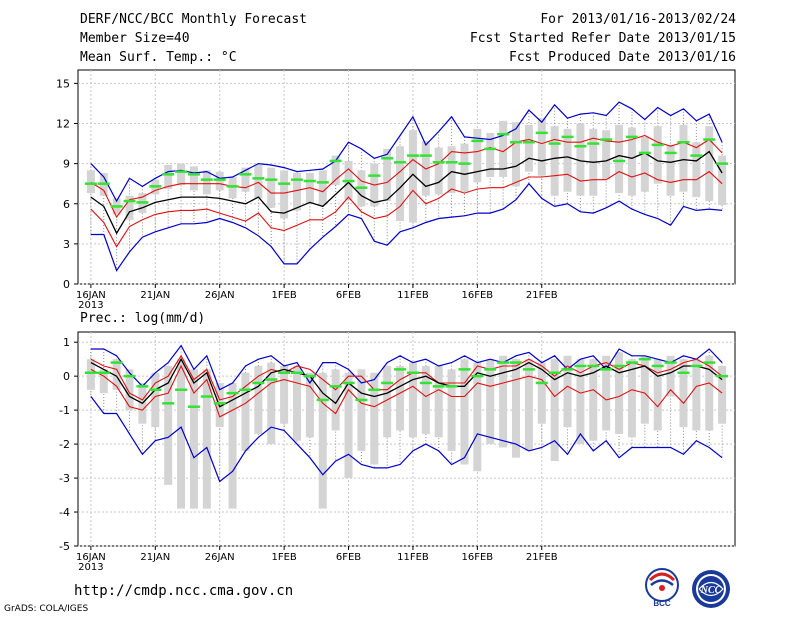 The width and height of the screenshot is (800, 618). Describe the element at coordinates (63, 124) in the screenshot. I see `panel1-ytick-label: 12` at that location.